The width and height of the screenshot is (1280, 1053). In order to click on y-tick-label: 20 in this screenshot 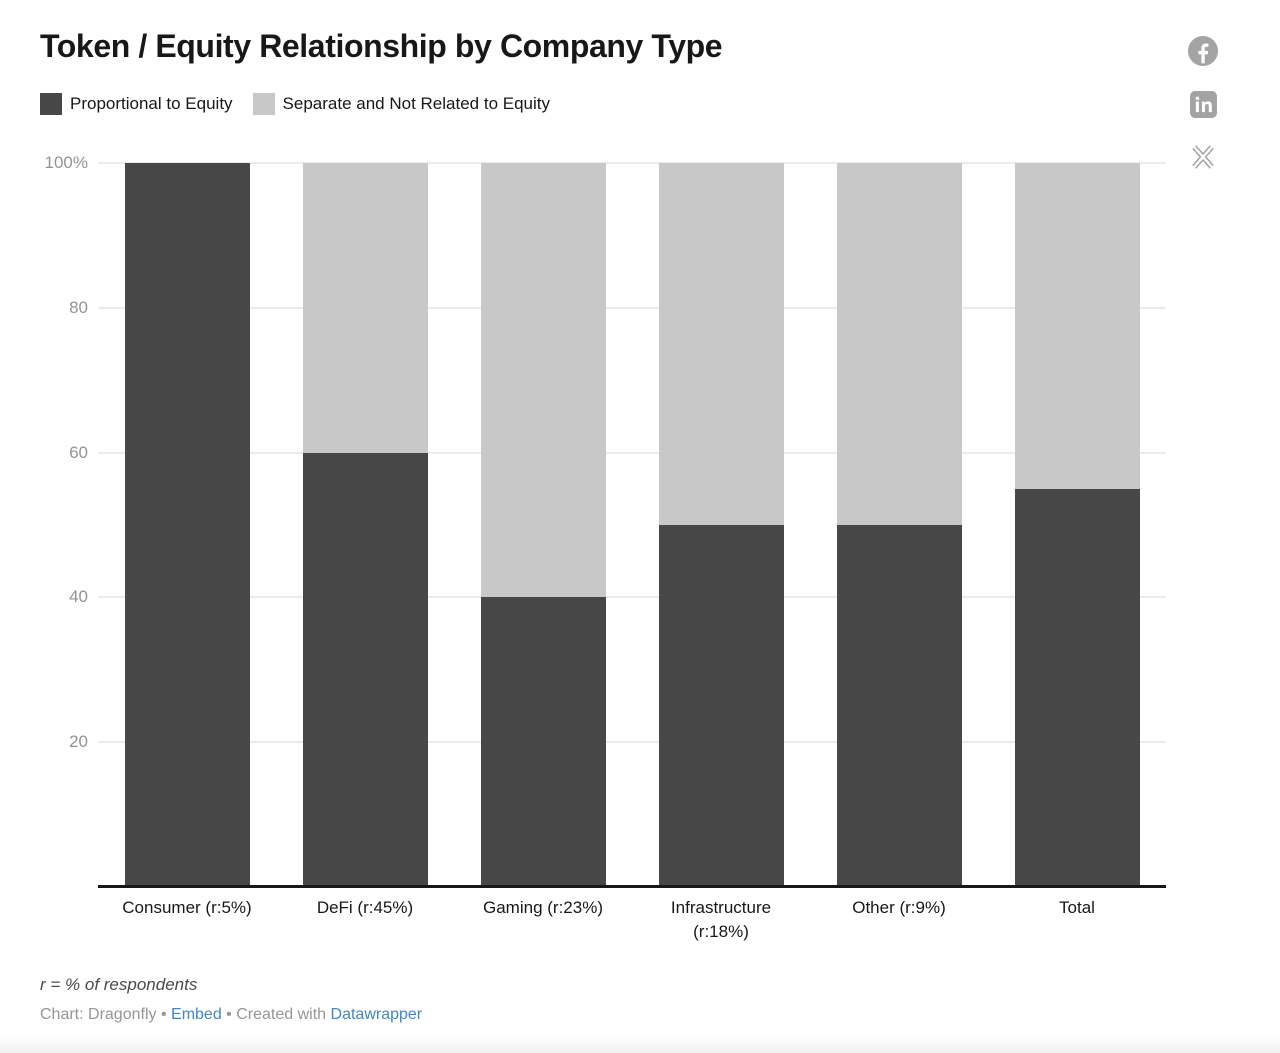, I will do `click(78, 742)`.